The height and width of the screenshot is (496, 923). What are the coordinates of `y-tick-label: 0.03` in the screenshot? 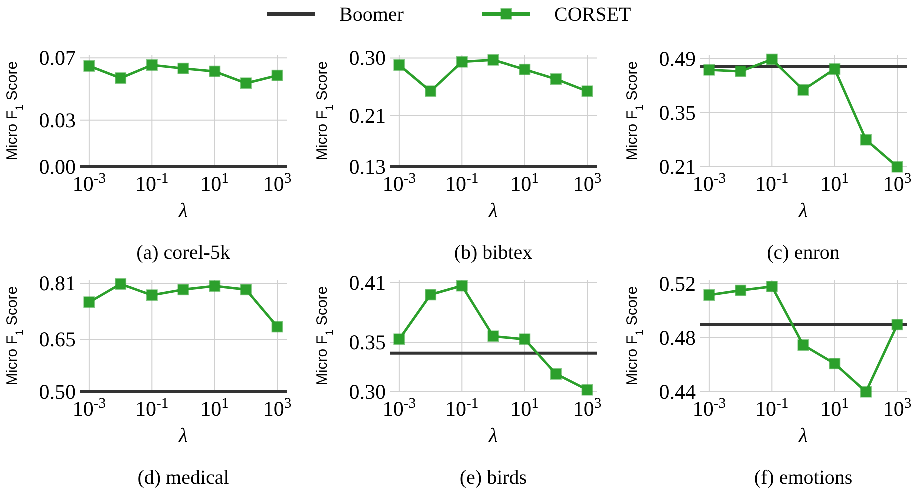 It's located at (57, 120).